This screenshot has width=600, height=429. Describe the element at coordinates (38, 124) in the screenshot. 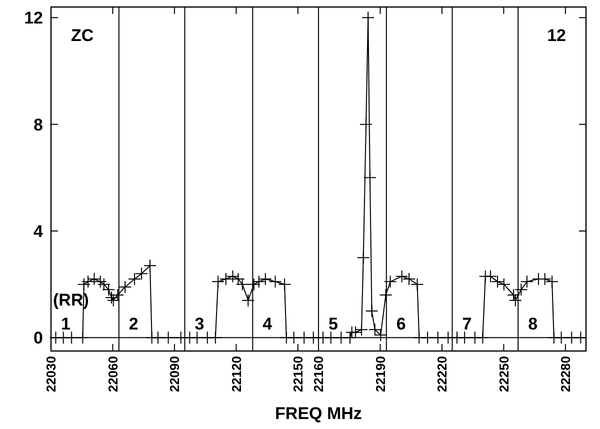

I see `y-tick-label: 8` at that location.